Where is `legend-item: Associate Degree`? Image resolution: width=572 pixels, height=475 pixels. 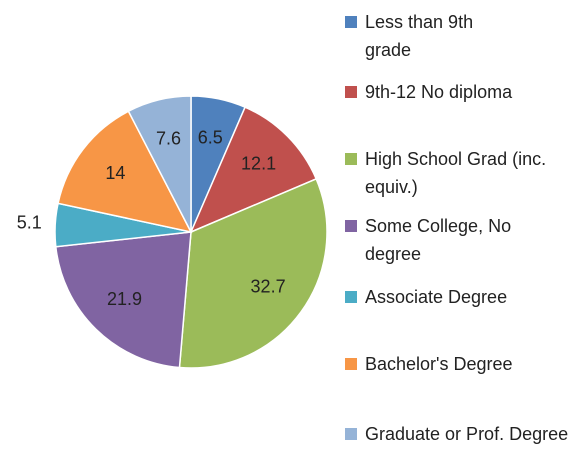
legend-item: Associate Degree is located at coordinates (457, 297).